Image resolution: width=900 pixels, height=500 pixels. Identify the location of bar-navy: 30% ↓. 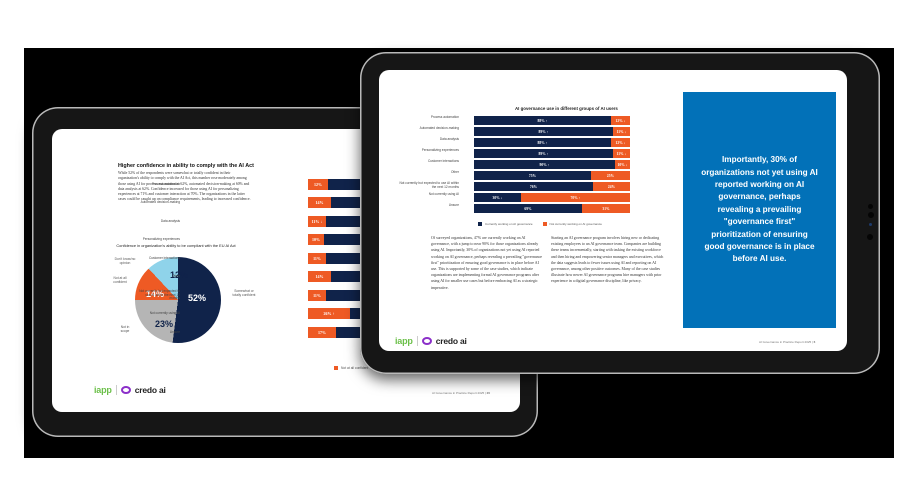
(497, 197).